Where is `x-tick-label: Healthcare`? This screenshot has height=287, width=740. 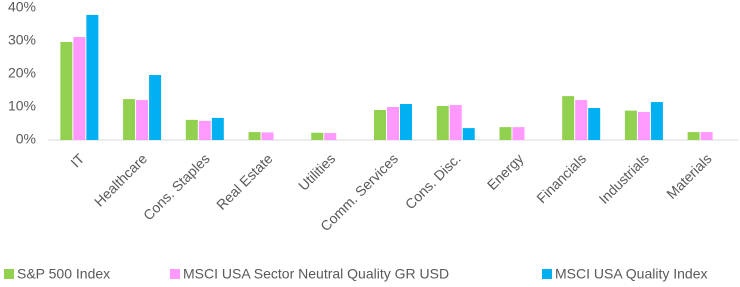
x-tick-label: Healthcare is located at coordinates (120, 179).